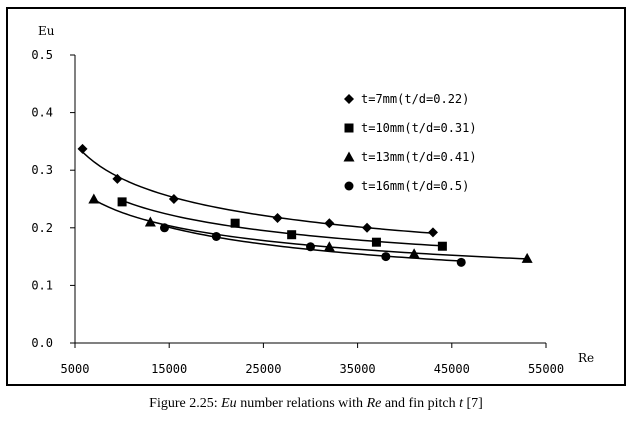 The width and height of the screenshot is (632, 423). I want to click on y-axis-title: Eu, so click(46, 31).